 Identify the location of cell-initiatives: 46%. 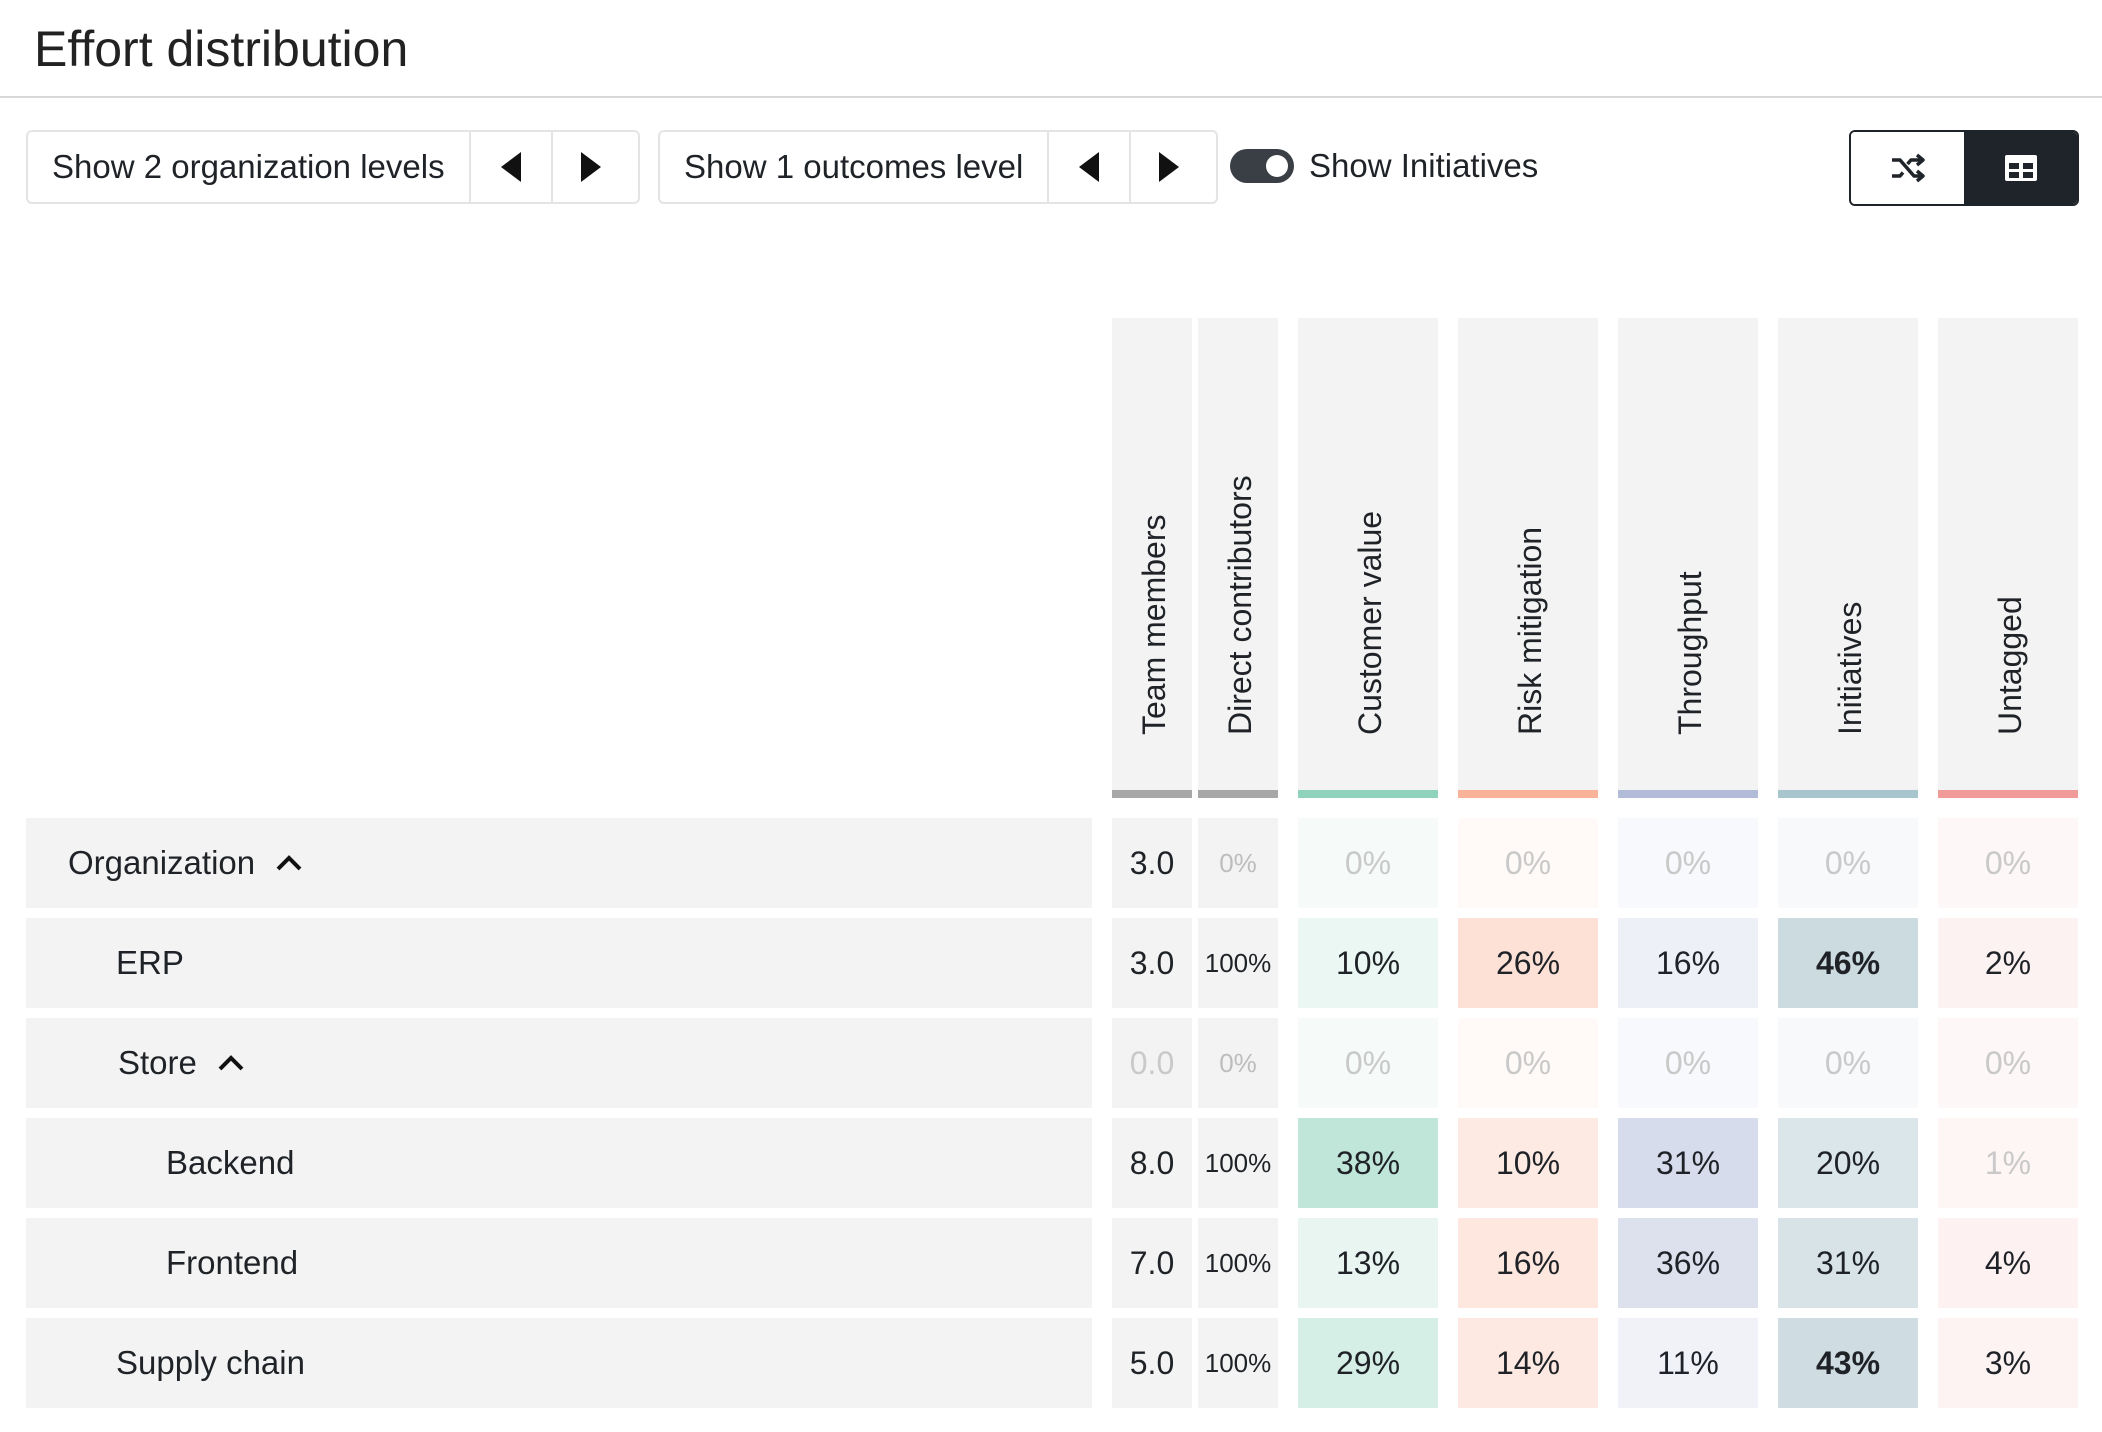
(1848, 963).